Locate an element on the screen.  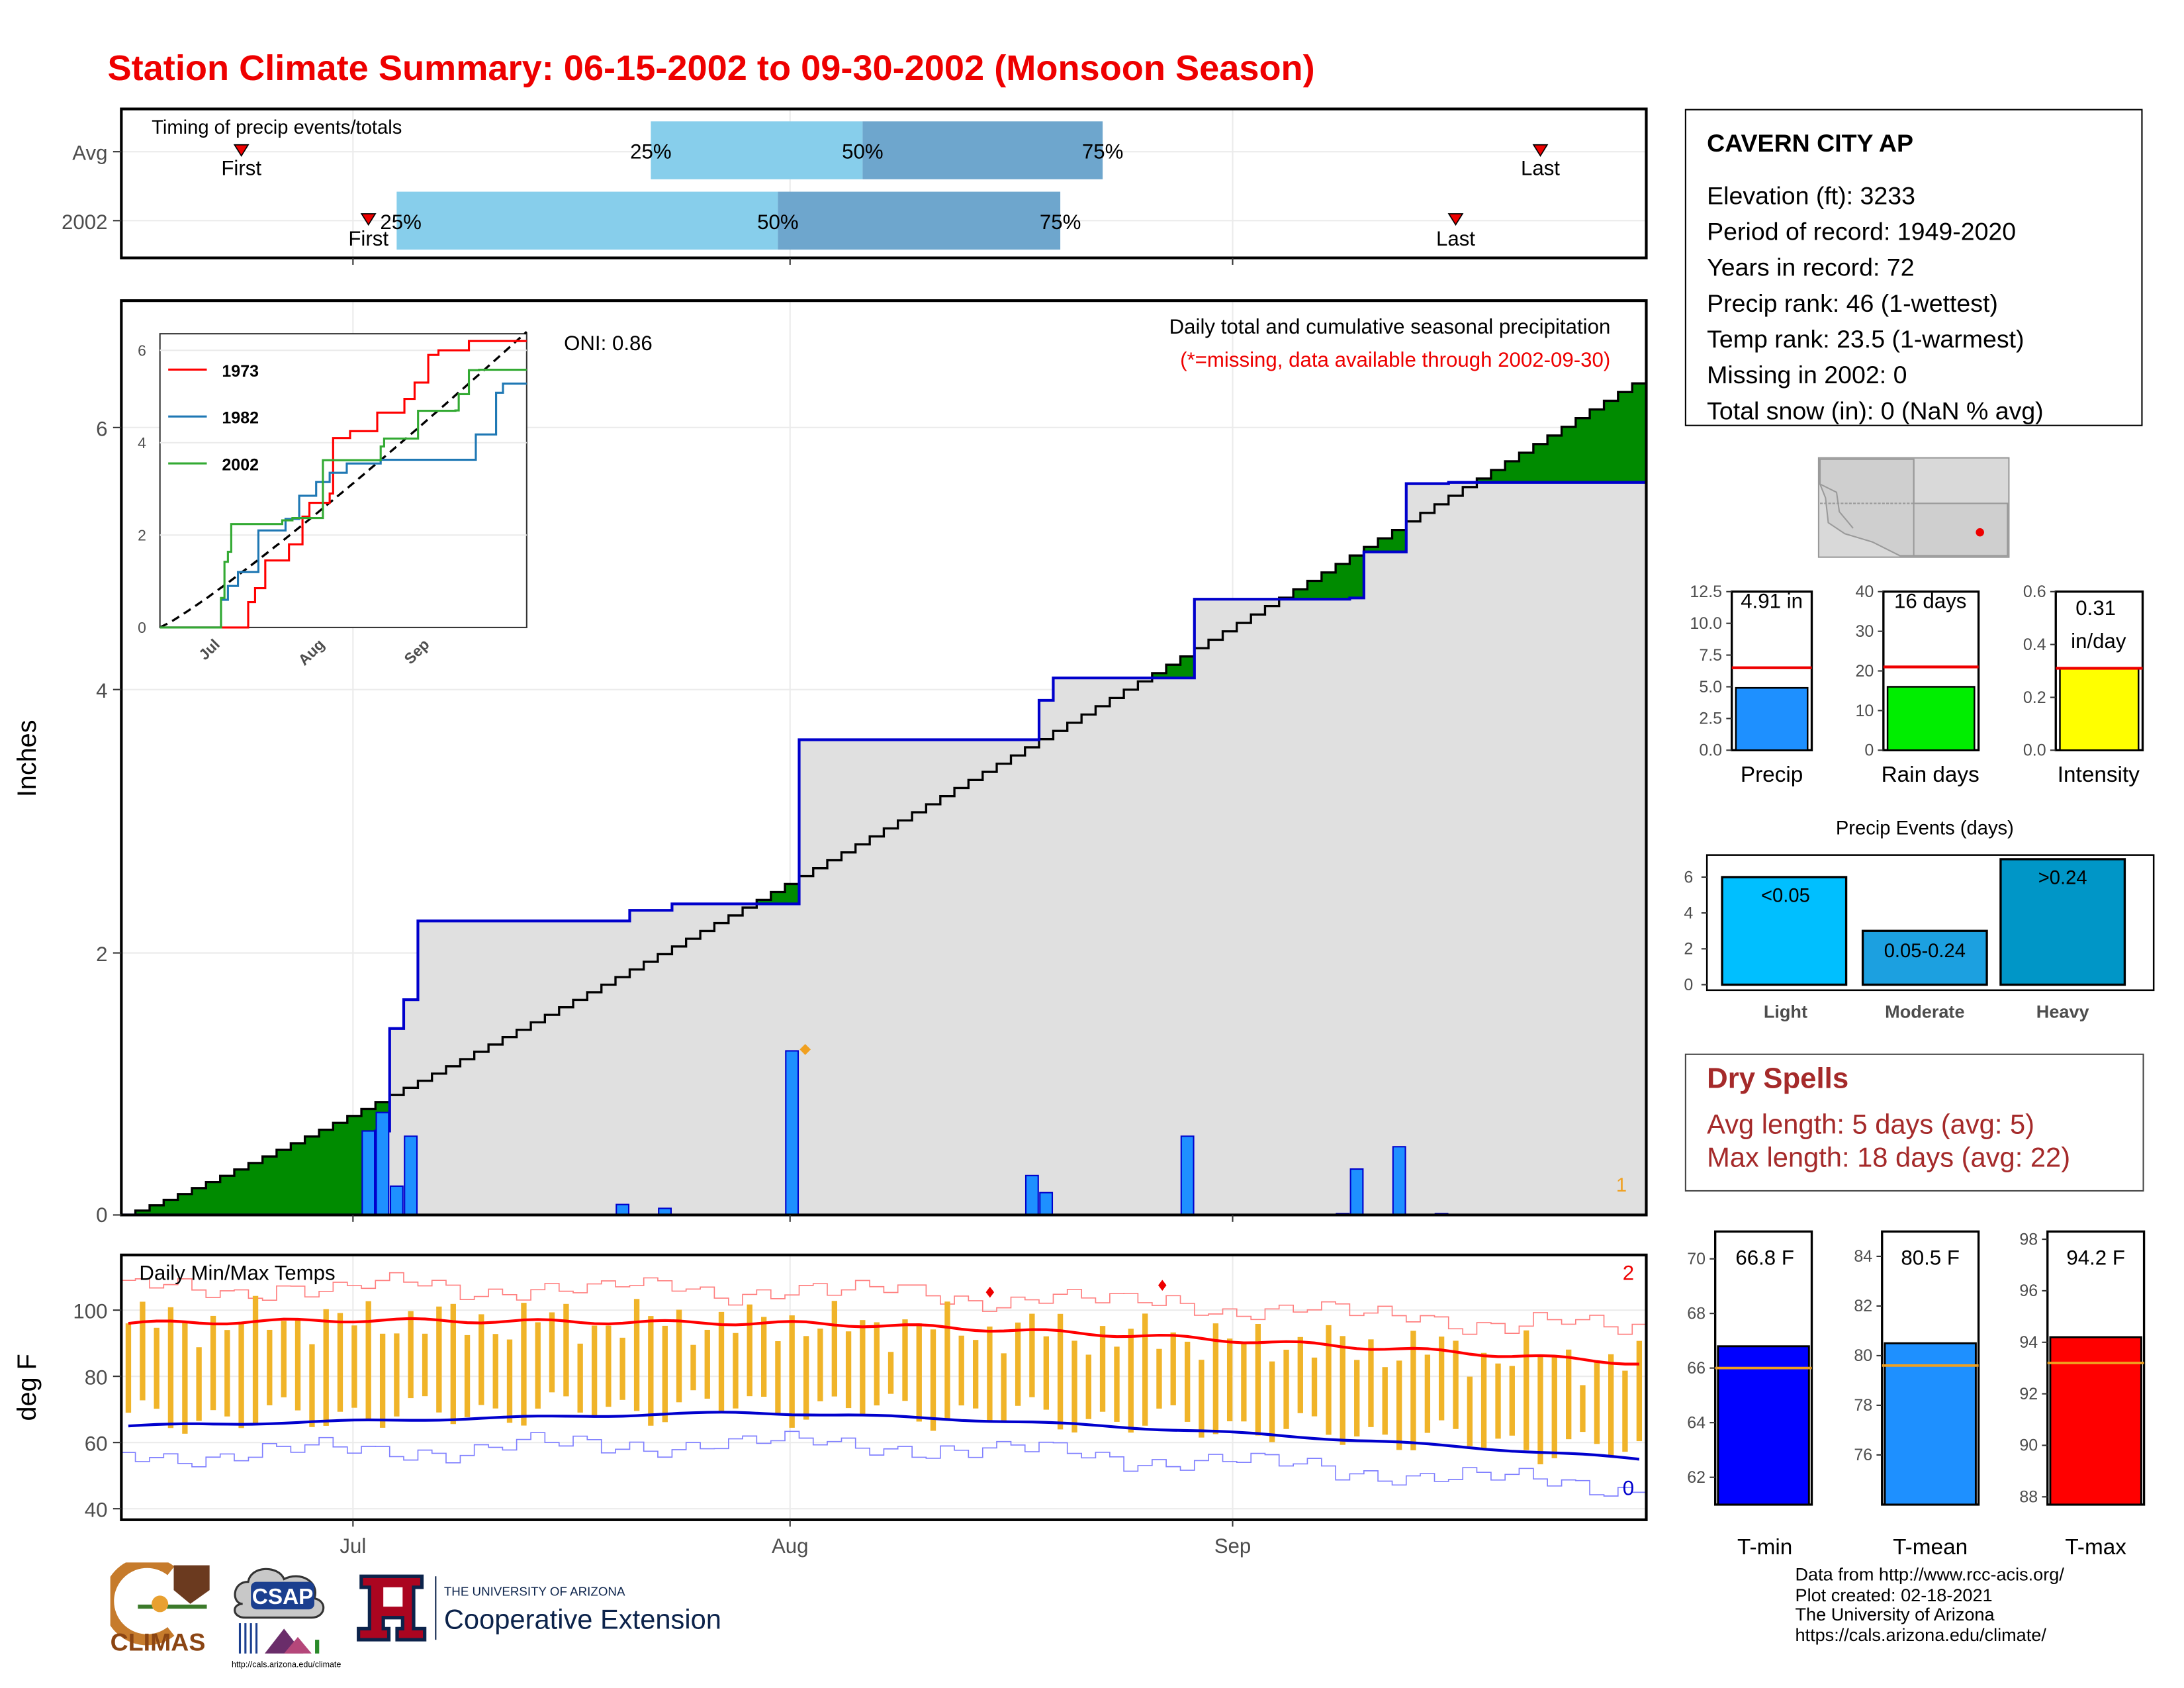
inset-2002-line is located at coordinates (343, 498).